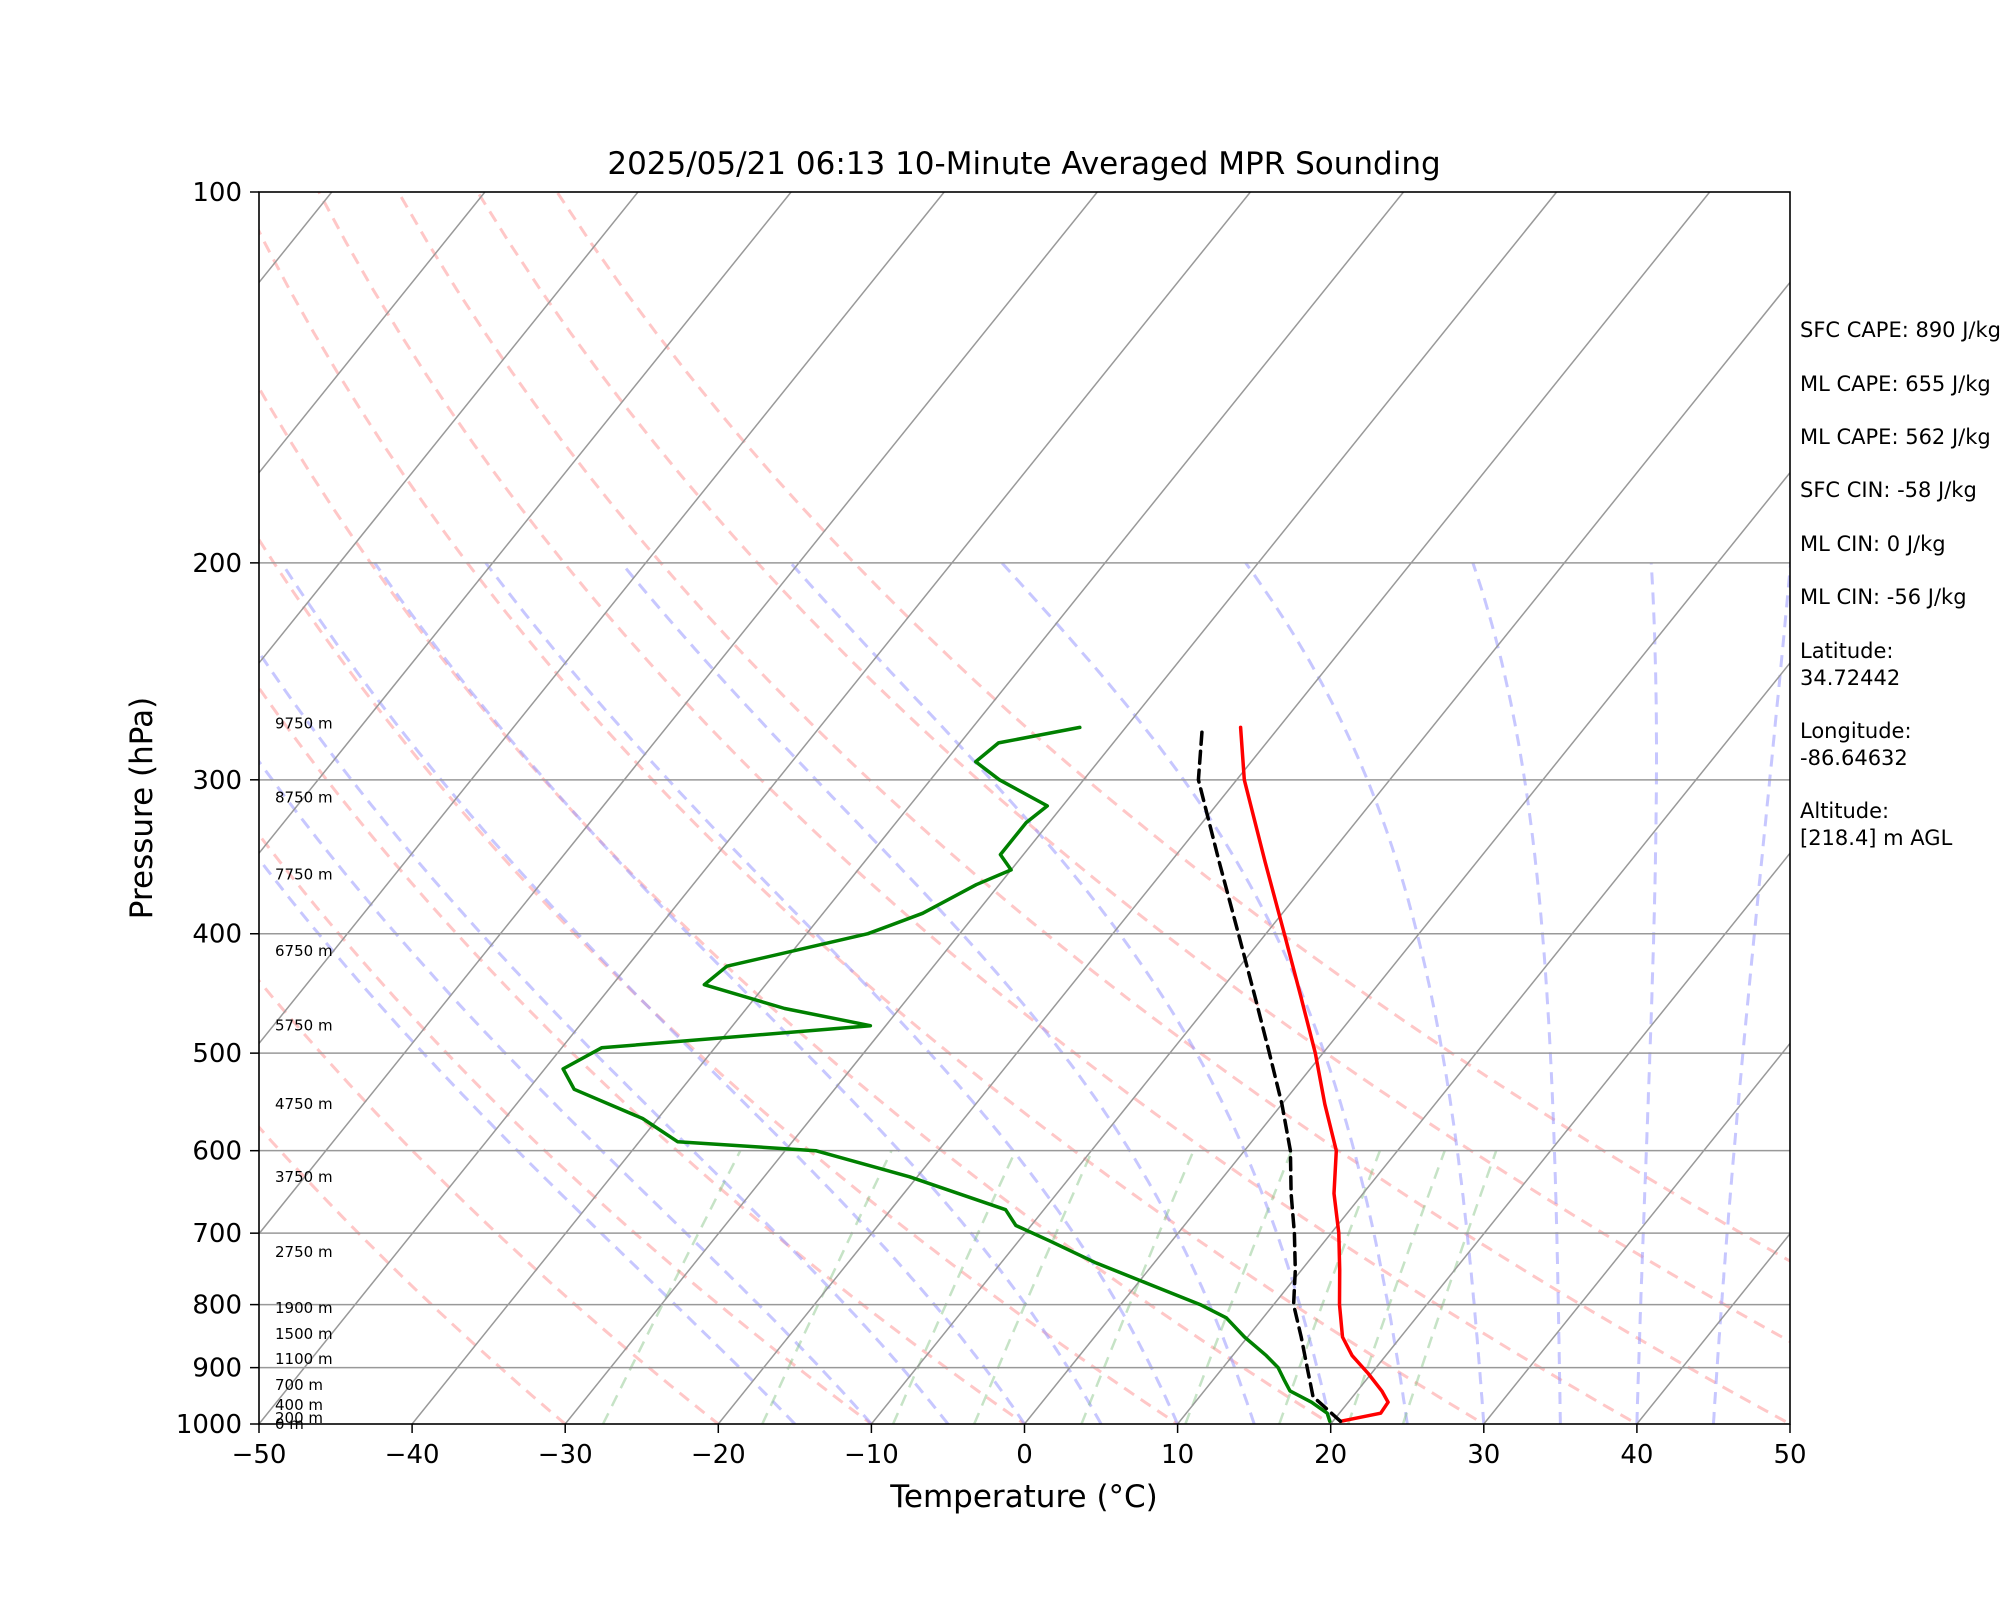  Describe the element at coordinates (1269, 1074) in the screenshot. I see `parcel-profile` at that location.